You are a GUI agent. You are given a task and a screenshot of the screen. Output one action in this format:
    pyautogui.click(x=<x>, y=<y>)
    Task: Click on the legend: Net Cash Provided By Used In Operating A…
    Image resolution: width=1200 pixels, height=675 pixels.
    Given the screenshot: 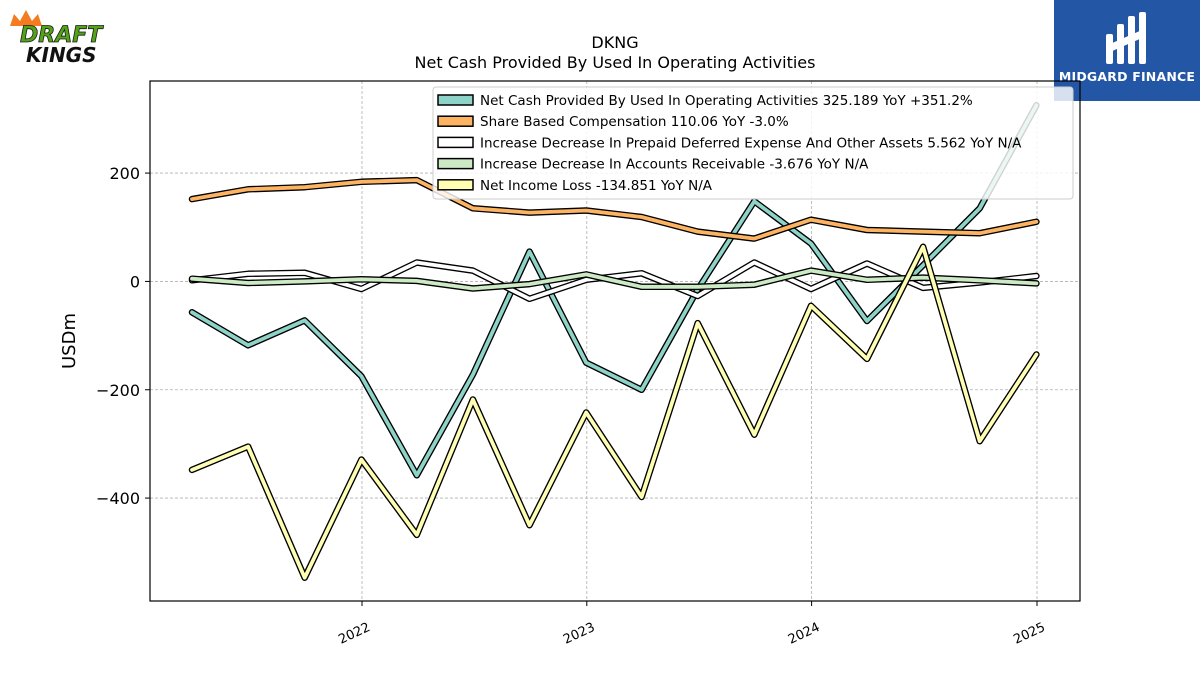 What is the action you would take?
    pyautogui.click(x=753, y=143)
    